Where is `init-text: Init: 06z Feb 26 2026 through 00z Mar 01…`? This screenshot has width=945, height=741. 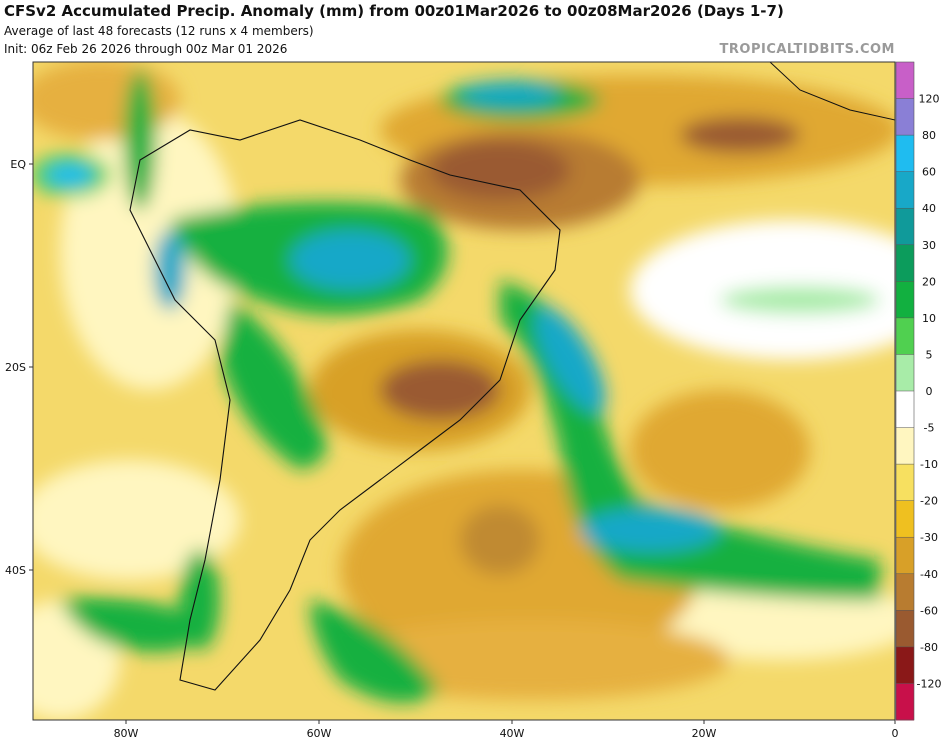
init-text: Init: 06z Feb 26 2026 through 00z Mar 01… is located at coordinates (146, 49).